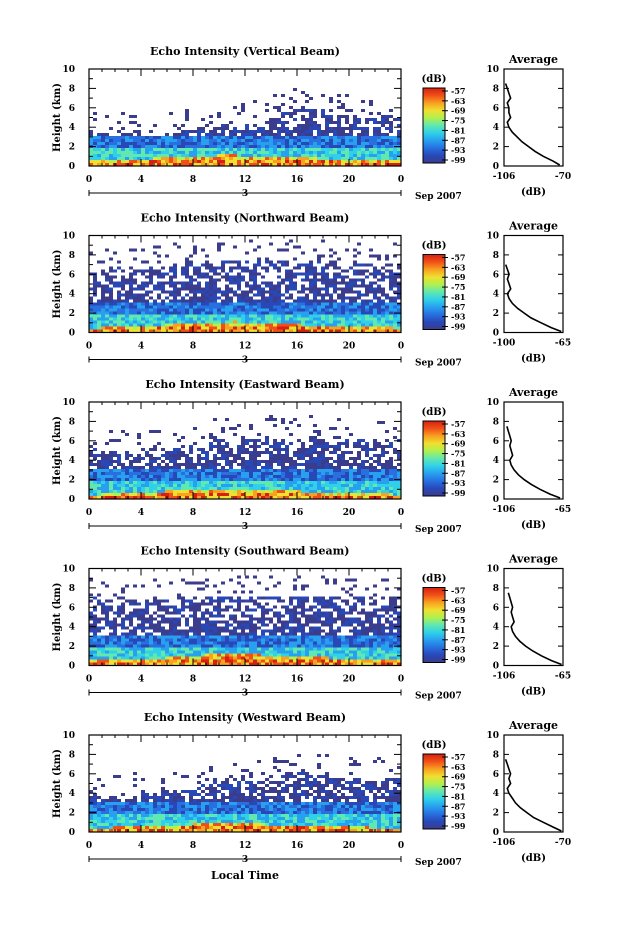 The image size is (620, 929). I want to click on heatmap-cells, so click(245, 286).